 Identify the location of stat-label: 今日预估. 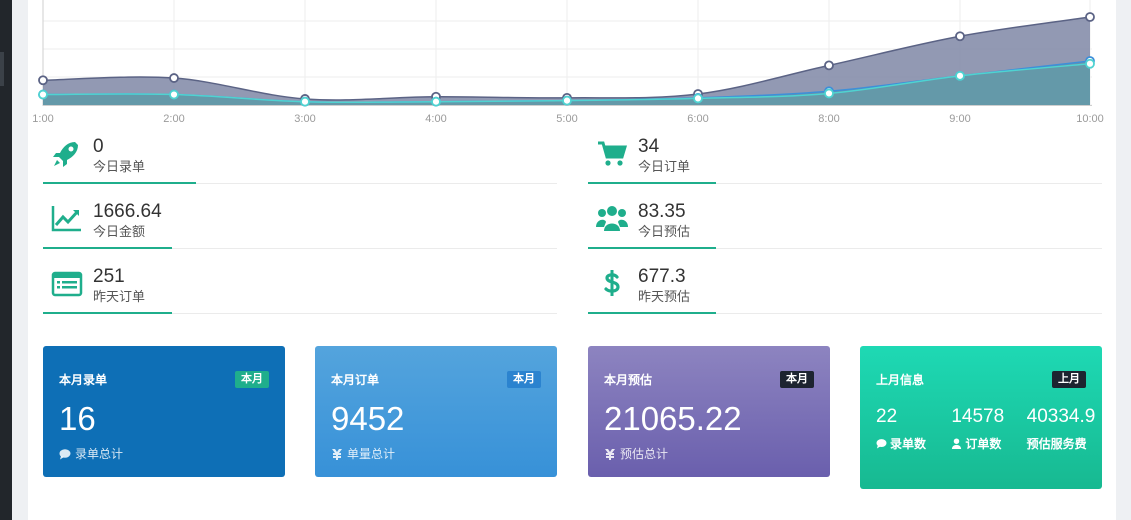
(664, 231).